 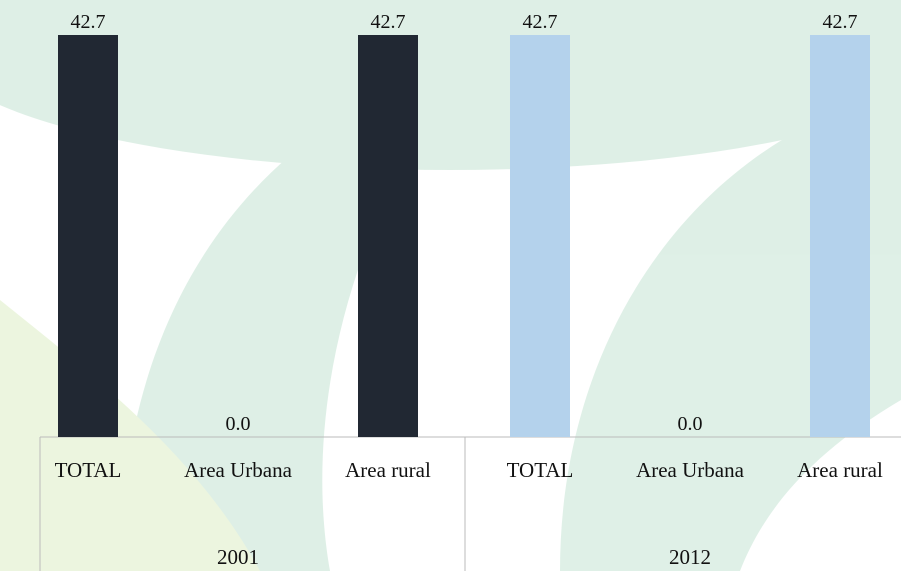 I want to click on group-label: 2012, so click(x=690, y=557).